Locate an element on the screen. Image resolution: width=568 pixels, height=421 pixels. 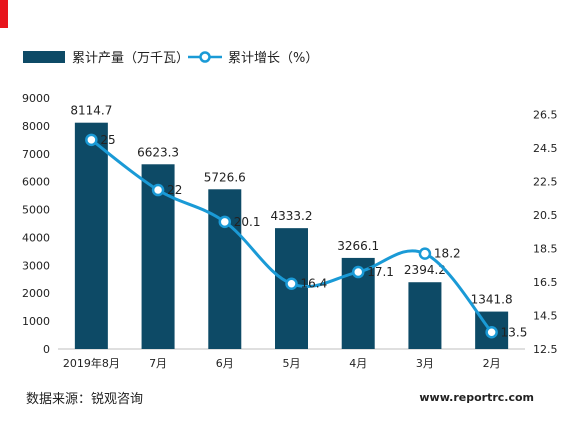
line-data-label: 20.1 is located at coordinates (247, 222).